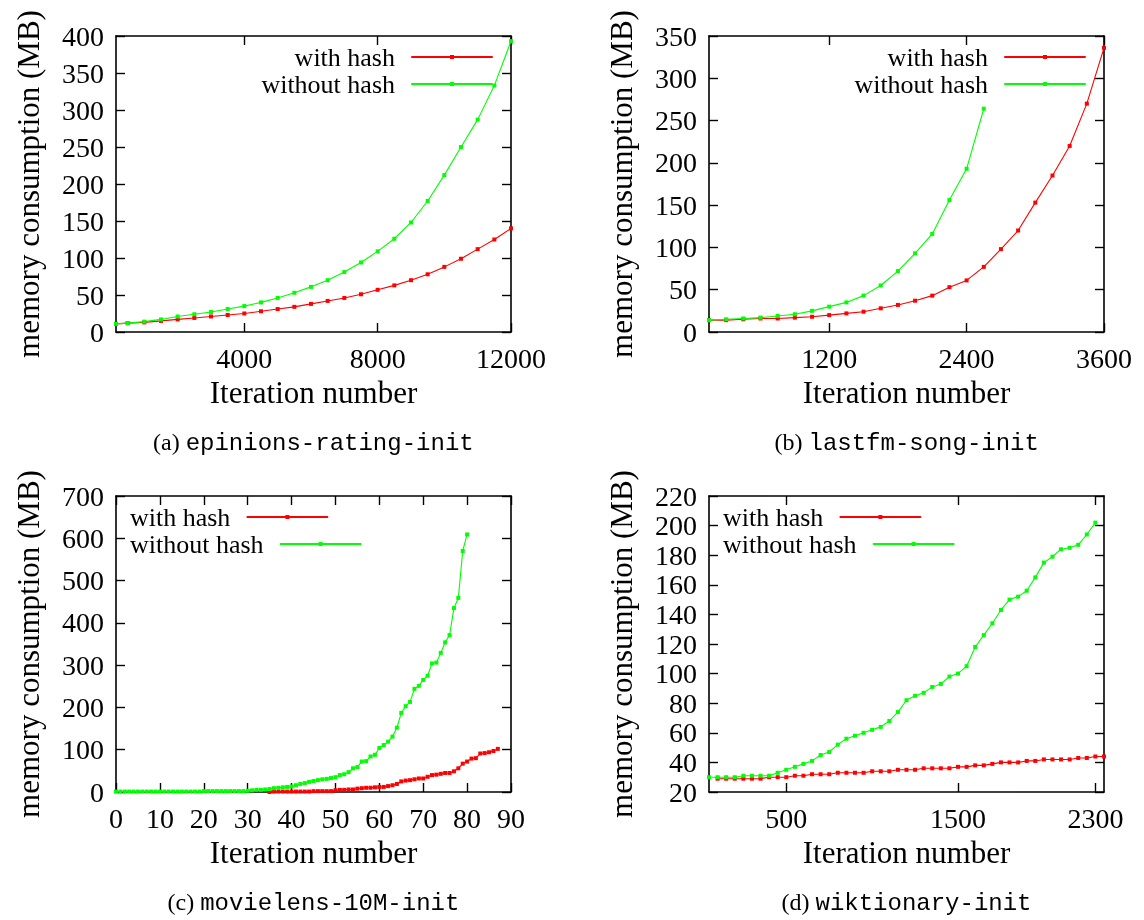  What do you see at coordinates (676, 644) in the screenshot?
I see `y-tick-label: 120` at bounding box center [676, 644].